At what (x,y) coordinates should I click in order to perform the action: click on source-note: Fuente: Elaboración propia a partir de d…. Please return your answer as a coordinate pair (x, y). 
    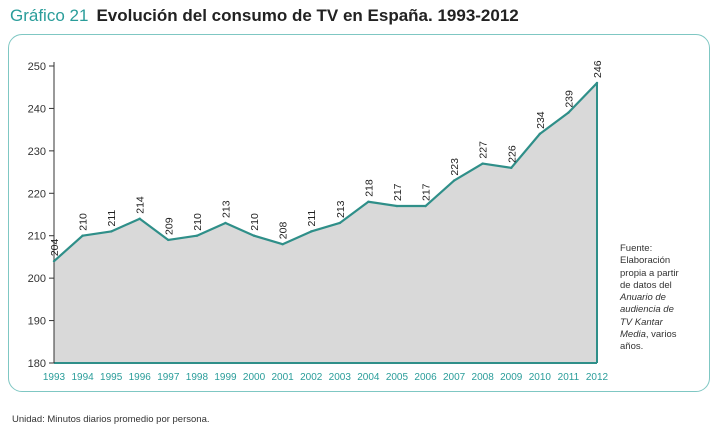
    Looking at the image, I should click on (666, 298).